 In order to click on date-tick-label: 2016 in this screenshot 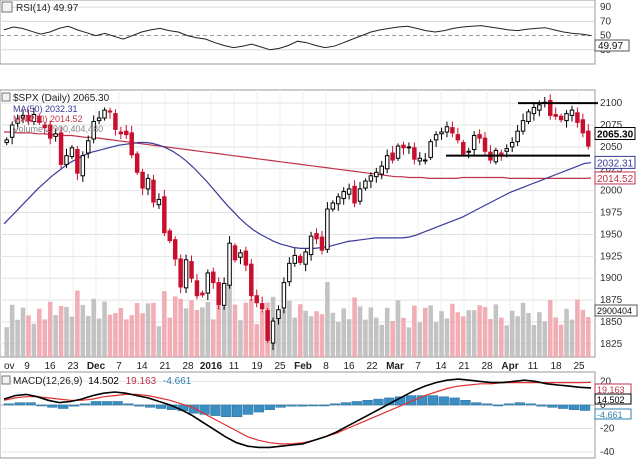, I will do `click(211, 366)`.